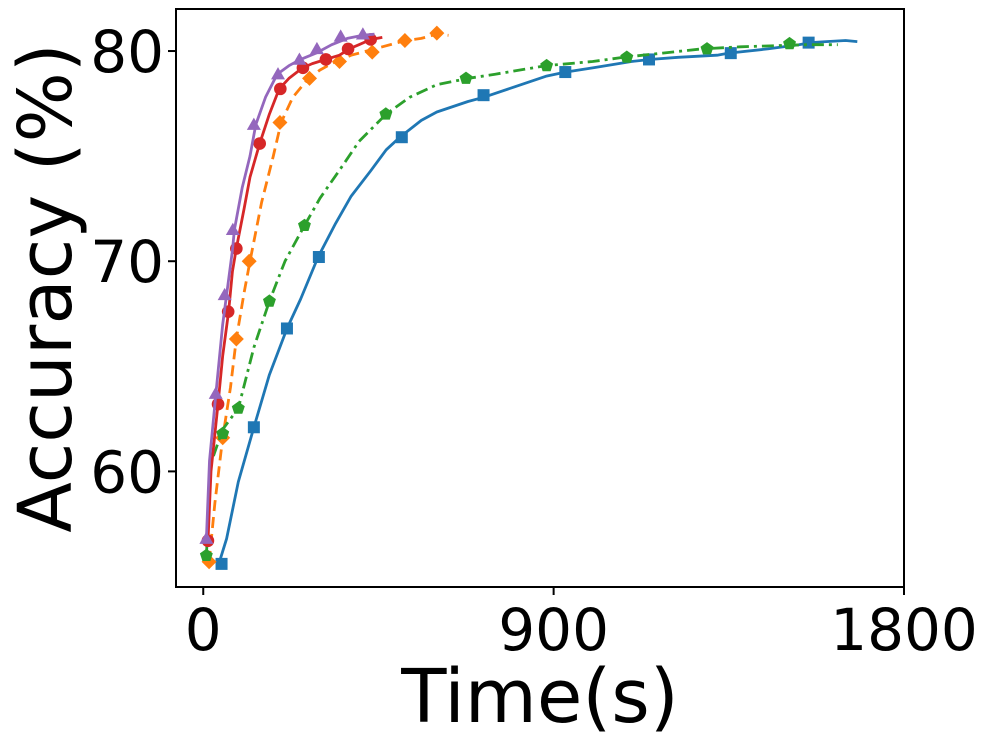 Image resolution: width=996 pixels, height=744 pixels. Describe the element at coordinates (553, 630) in the screenshot. I see `x-tick-label: 900` at that location.